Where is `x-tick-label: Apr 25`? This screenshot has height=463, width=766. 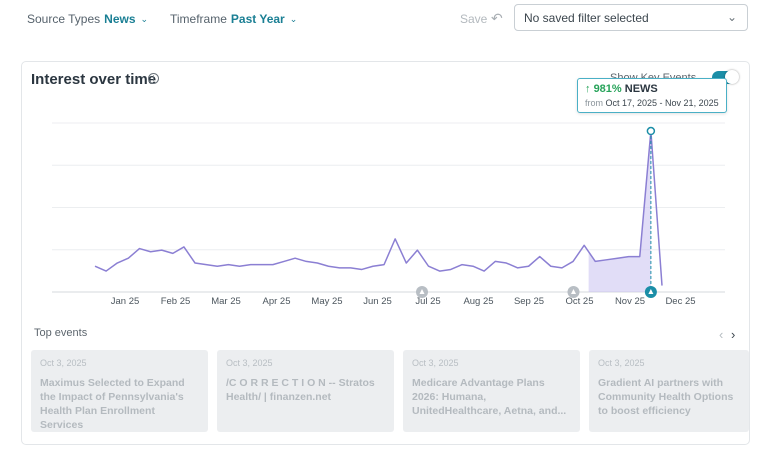 x-tick-label: Apr 25 is located at coordinates (277, 301).